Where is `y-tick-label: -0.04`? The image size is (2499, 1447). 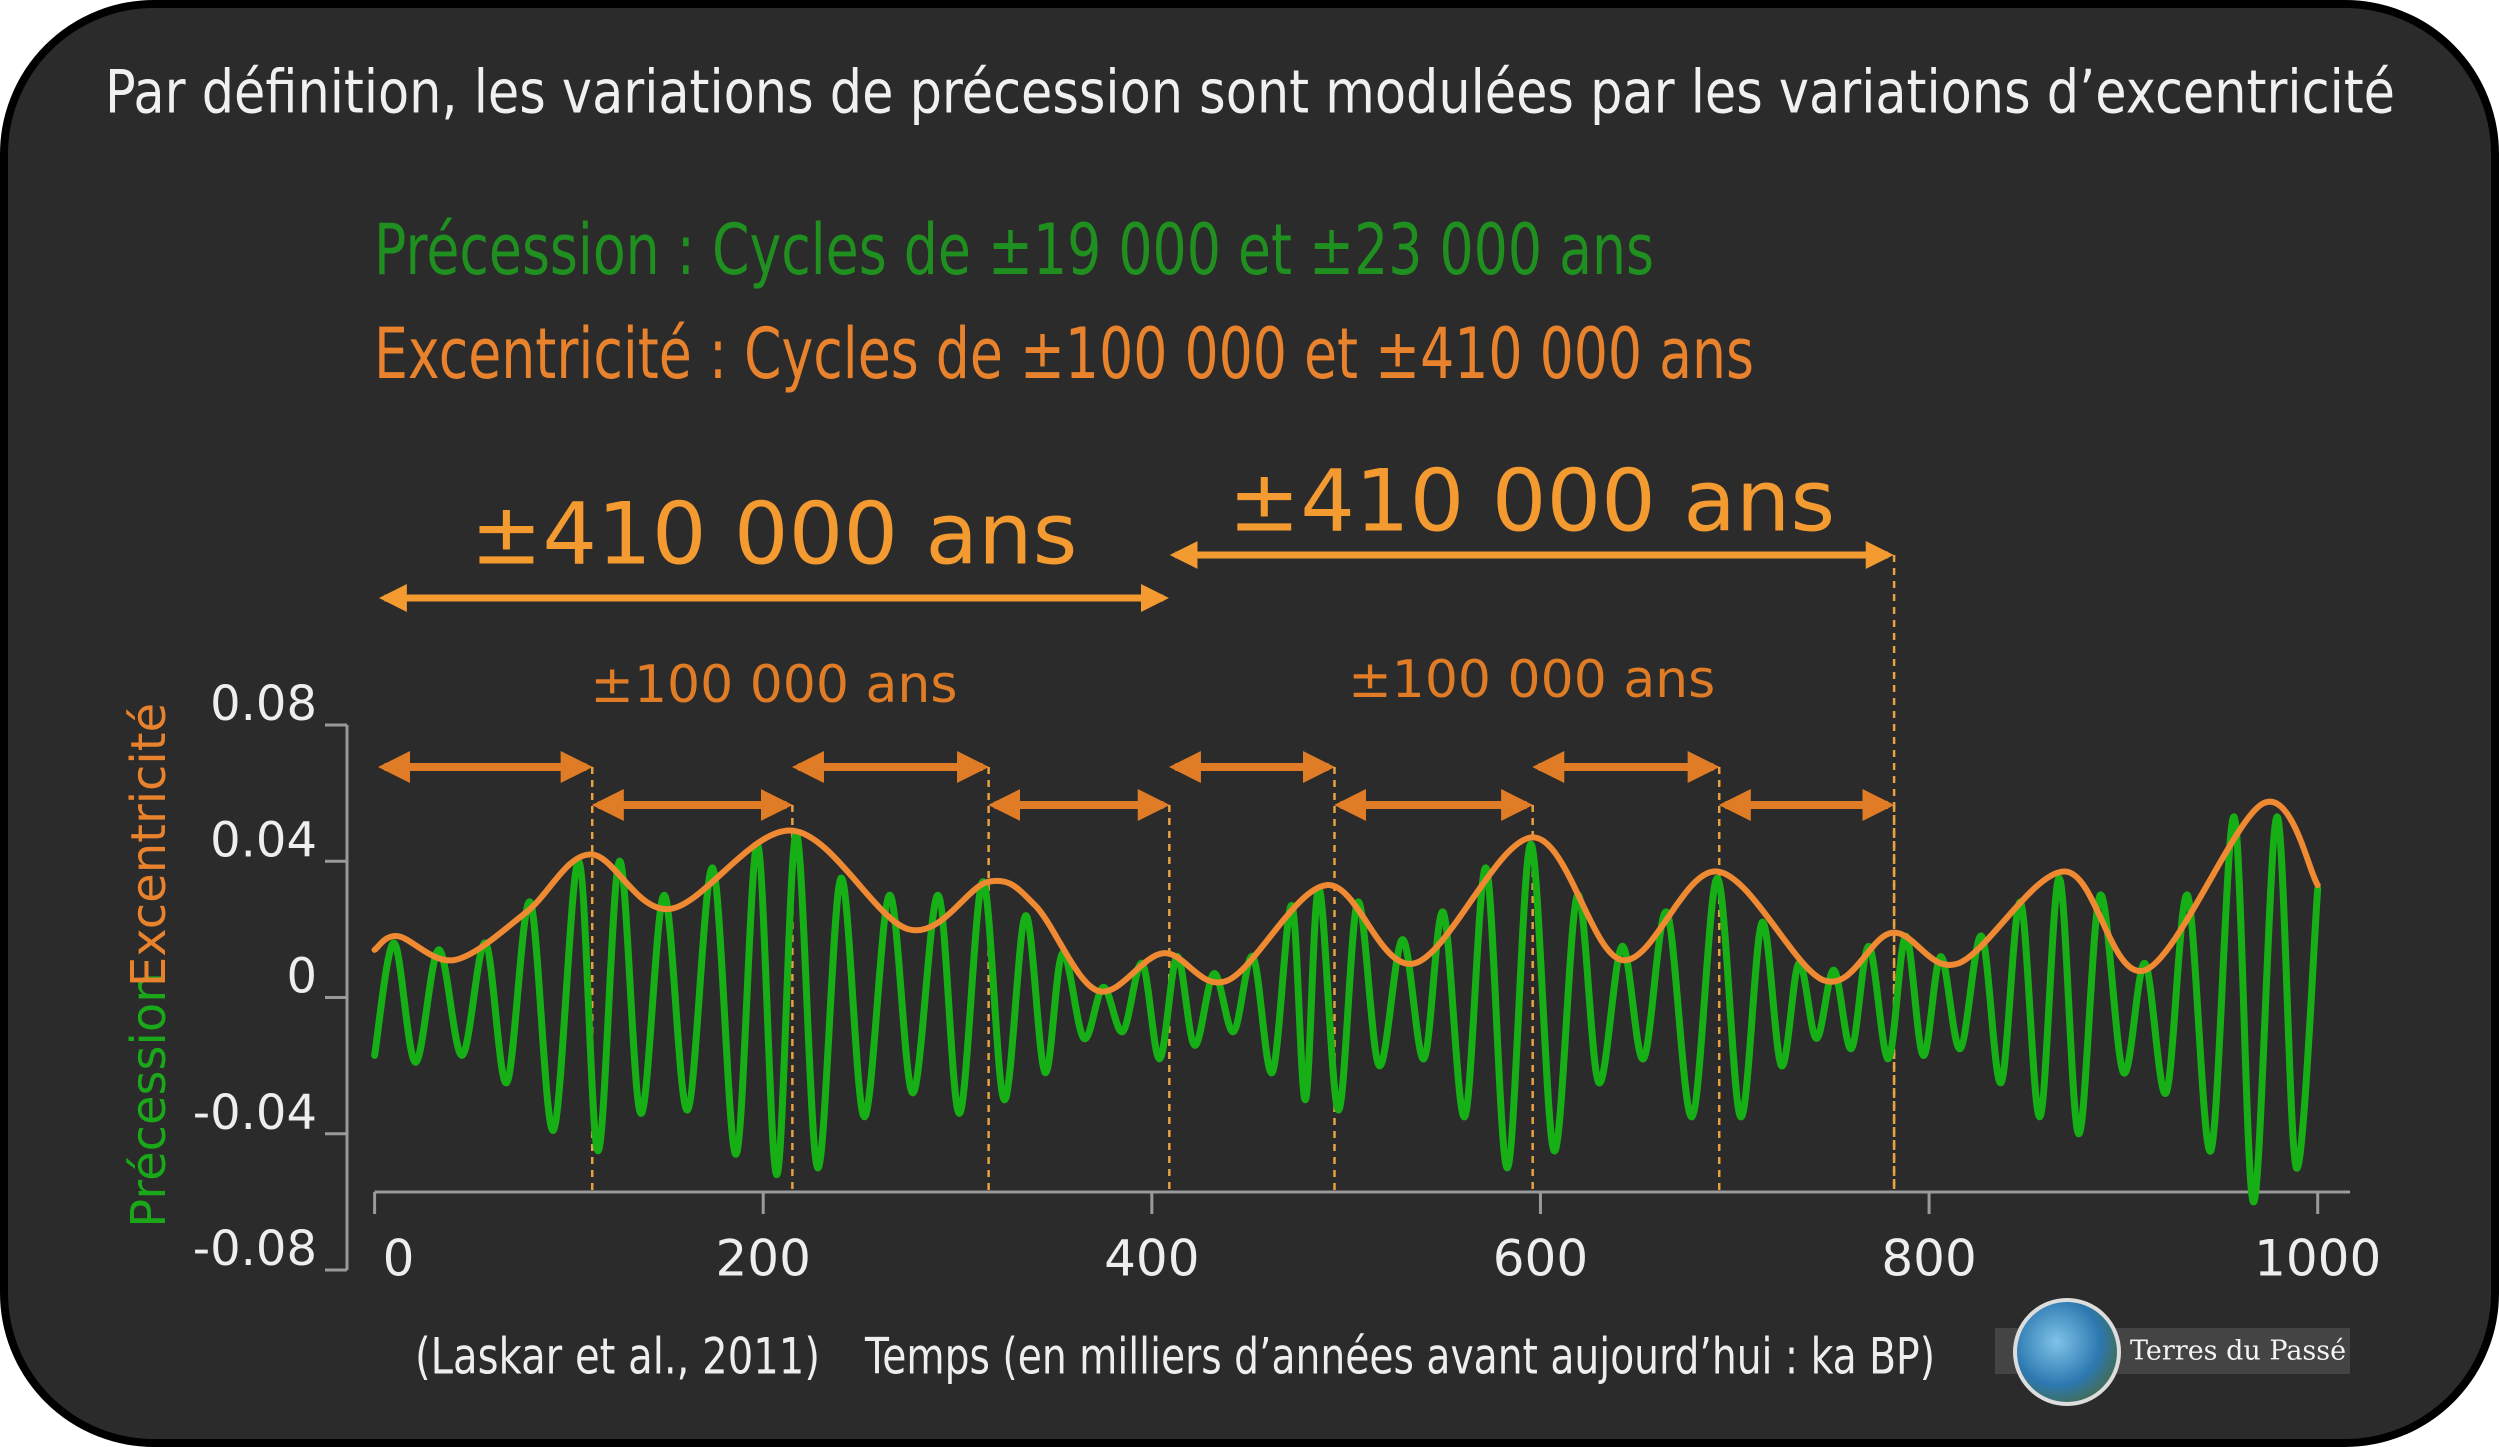 y-tick-label: -0.04 is located at coordinates (255, 1113).